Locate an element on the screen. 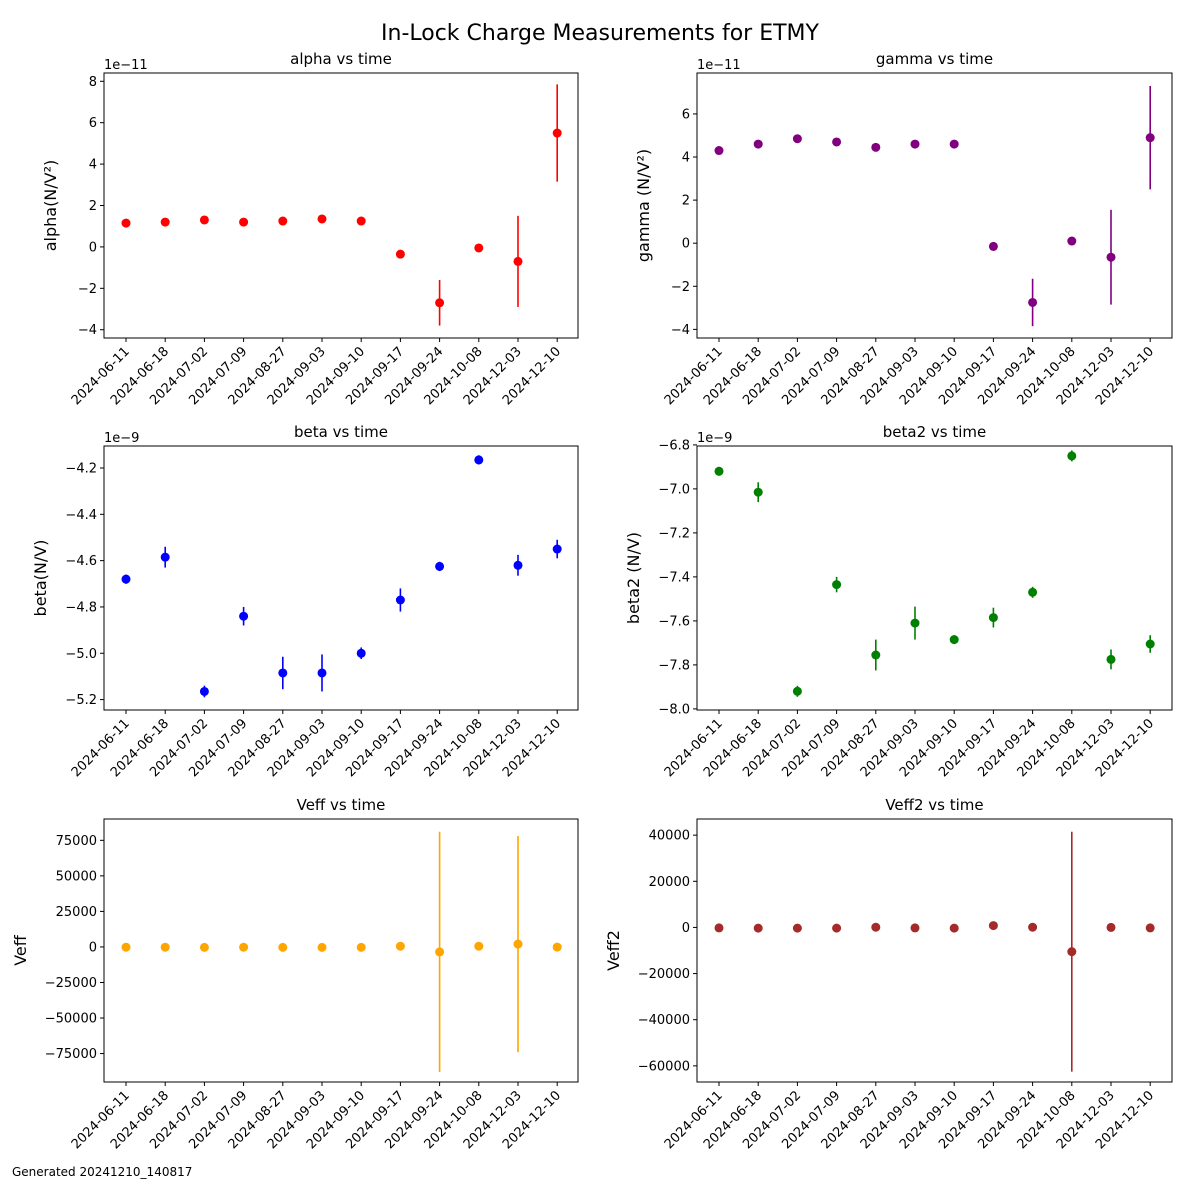  y-tick-label: −4.8 is located at coordinates (81, 607).